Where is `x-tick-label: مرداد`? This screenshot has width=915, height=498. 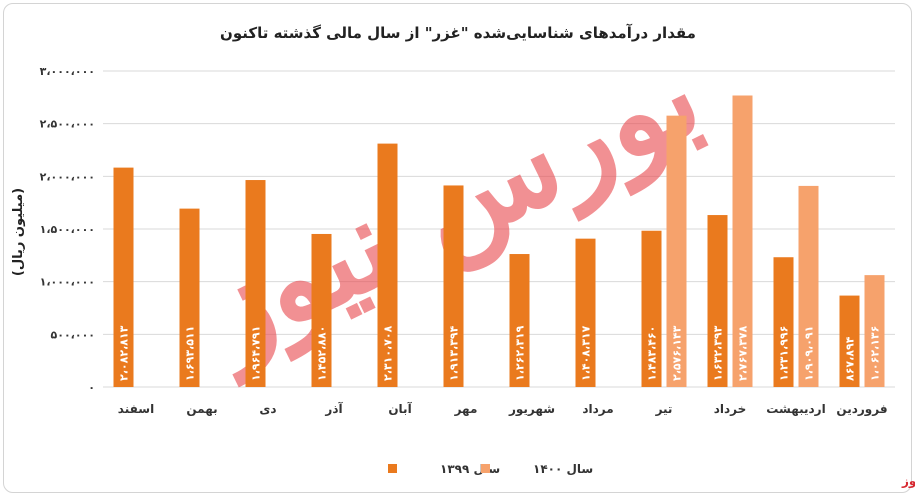
x-tick-label: مرداد is located at coordinates (597, 409).